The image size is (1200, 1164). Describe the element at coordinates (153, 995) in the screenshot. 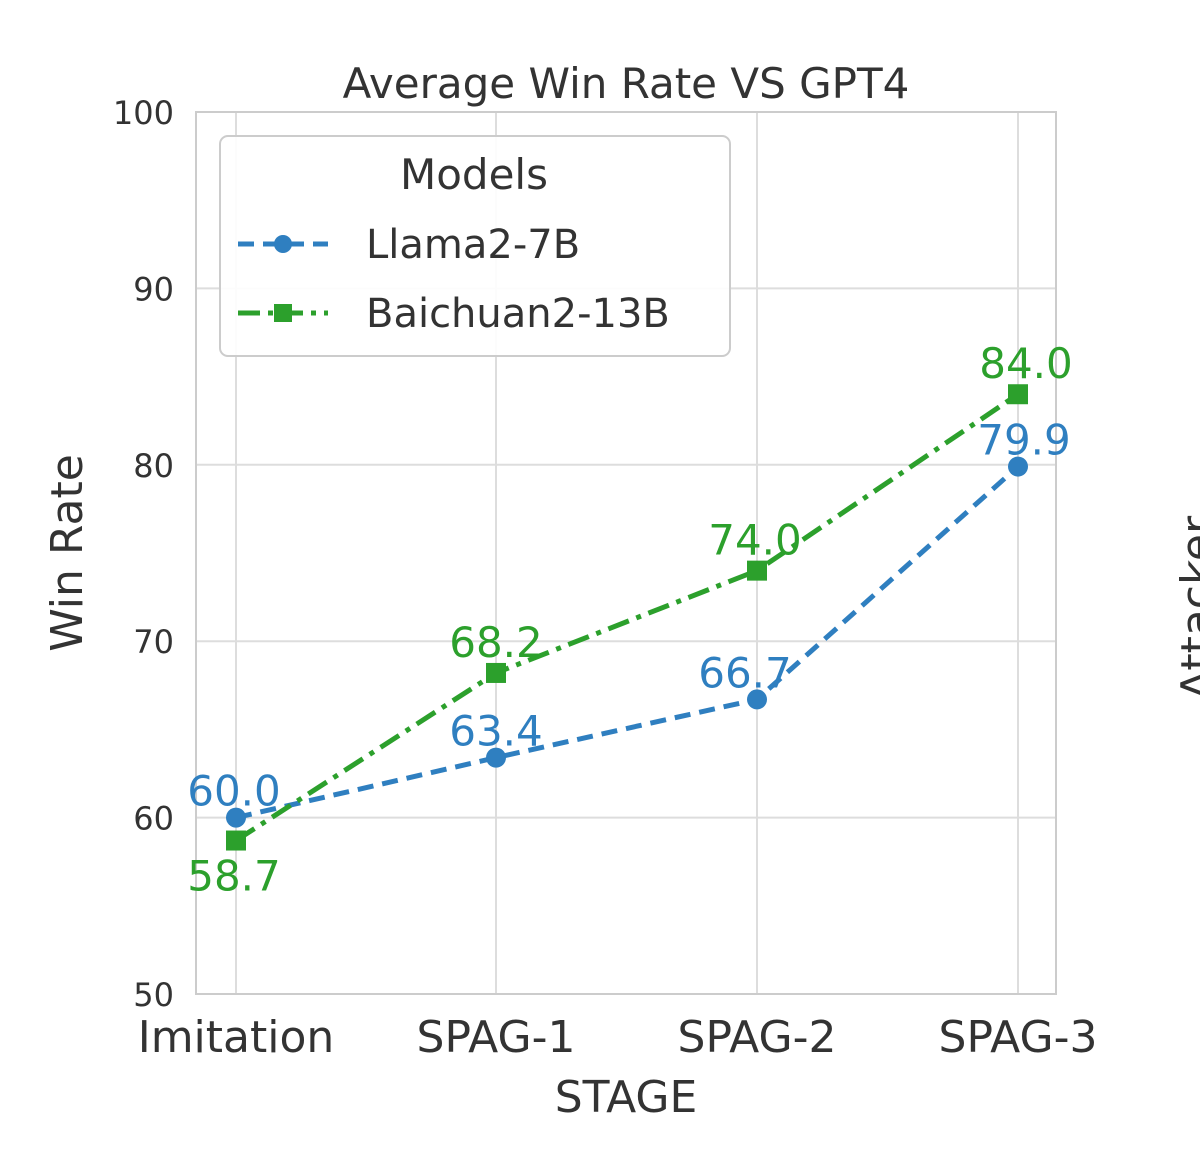

I see `y-tick-label: 50` at that location.